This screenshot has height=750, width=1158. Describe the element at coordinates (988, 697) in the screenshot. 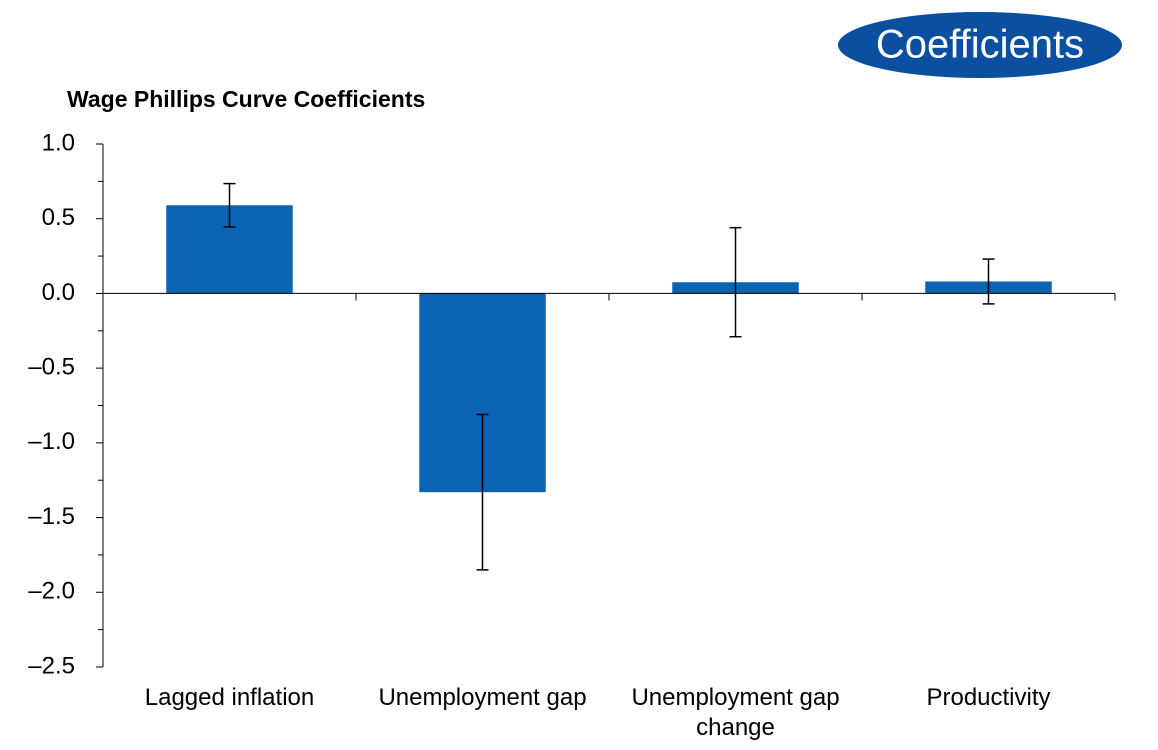

I see `x-tick-label: Productivity` at that location.